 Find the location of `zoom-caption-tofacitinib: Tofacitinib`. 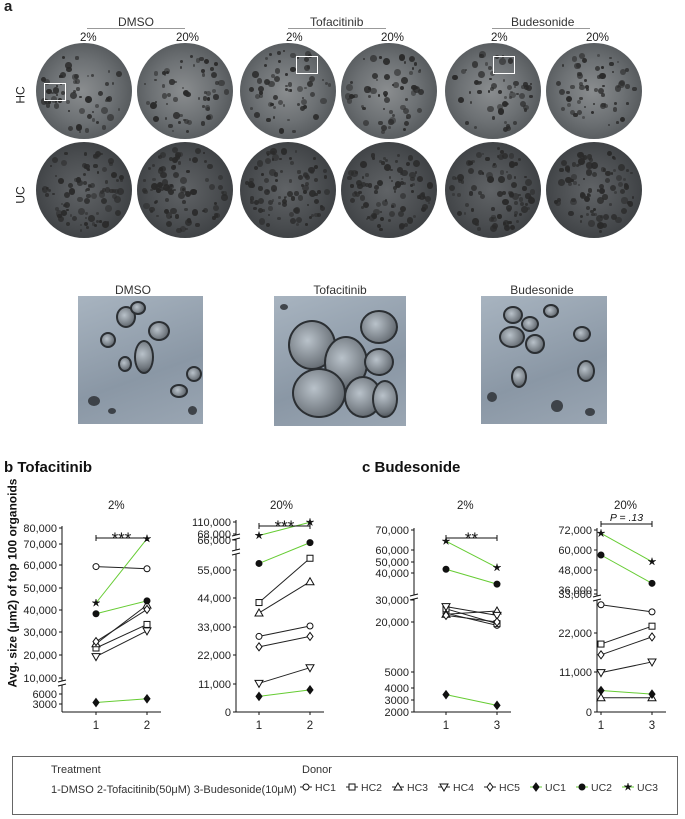

zoom-caption-tofacitinib: Tofacitinib is located at coordinates (340, 290).